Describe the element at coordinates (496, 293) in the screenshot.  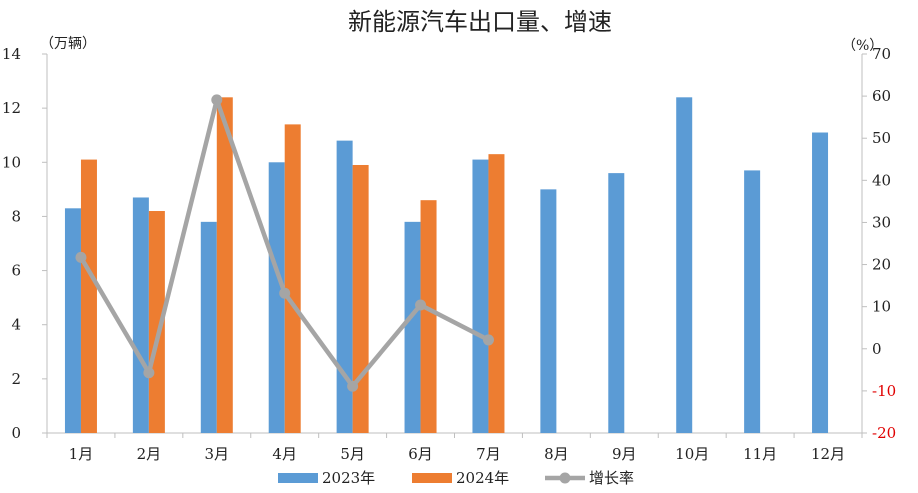
I see `bar-2024年-7月` at that location.